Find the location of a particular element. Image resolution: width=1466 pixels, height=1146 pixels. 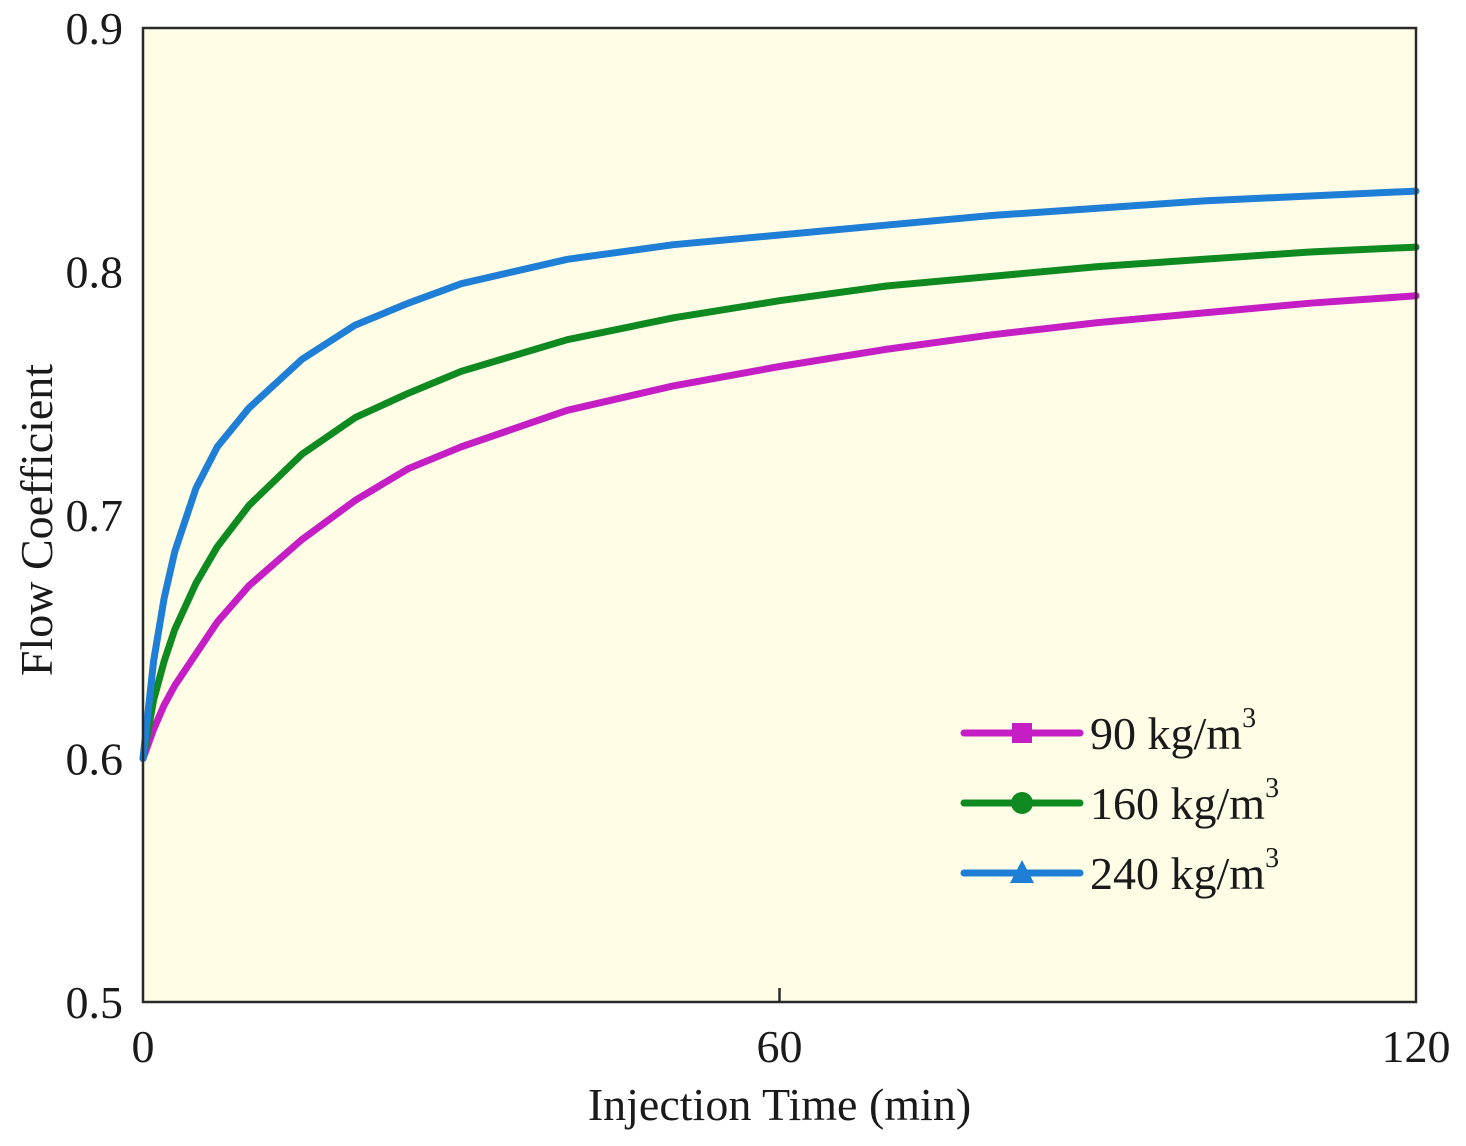

x-axis-title: Injection Time (min) is located at coordinates (779, 1104).